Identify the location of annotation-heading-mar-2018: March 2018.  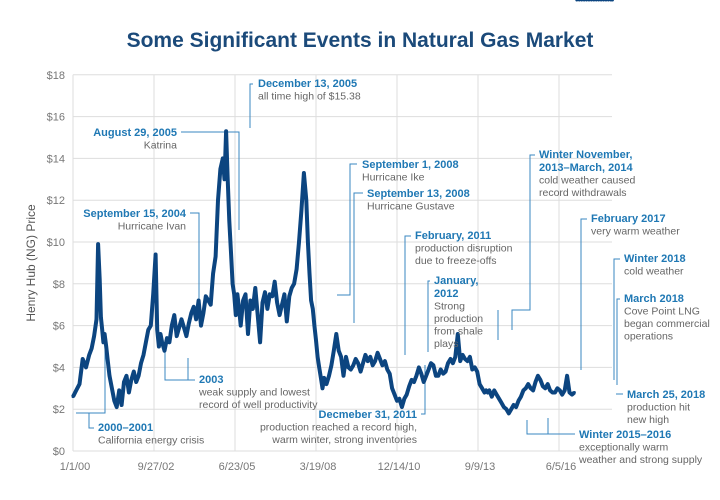
(654, 299).